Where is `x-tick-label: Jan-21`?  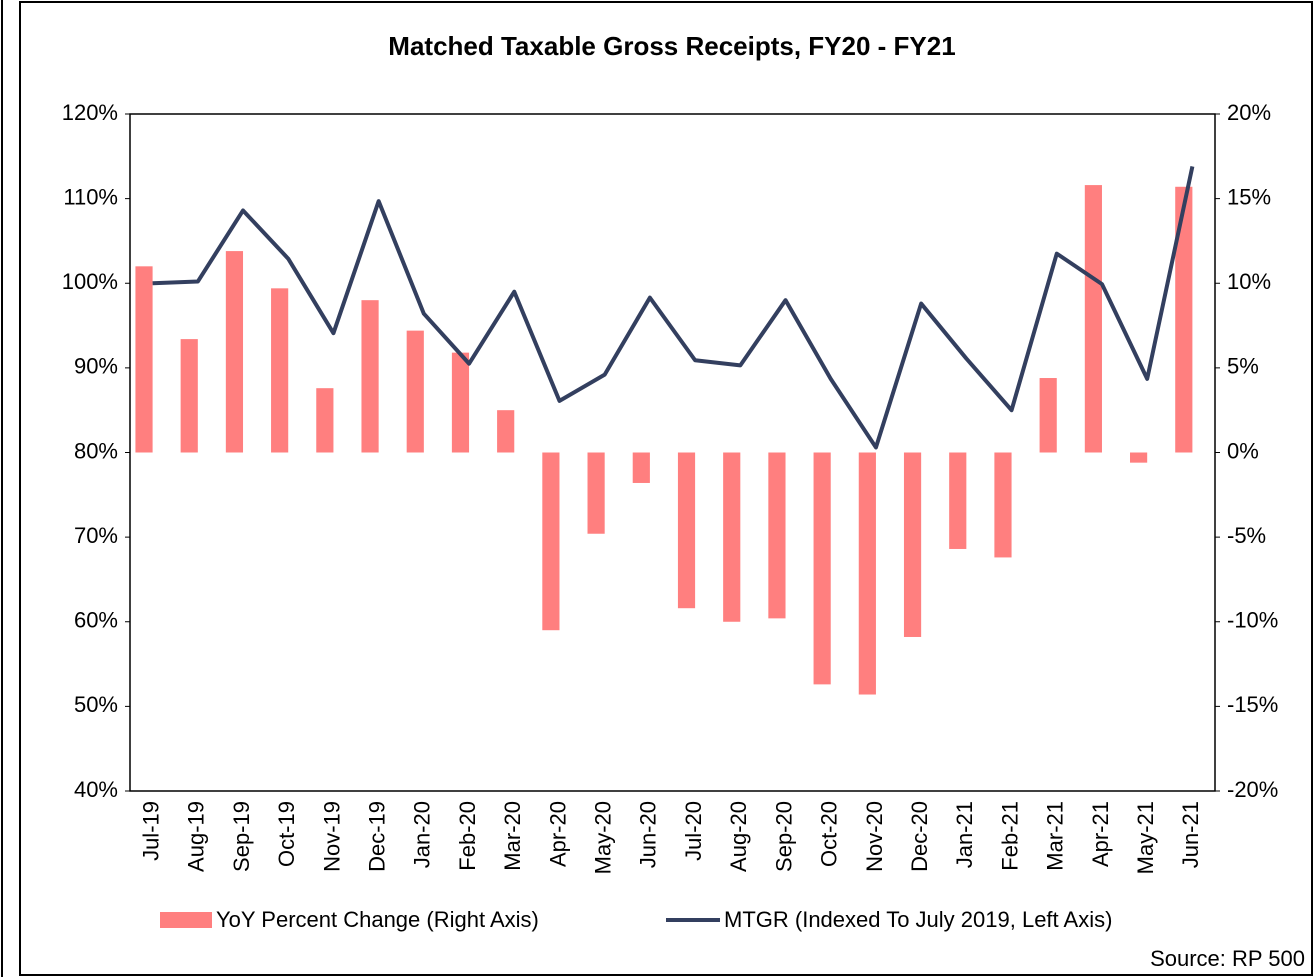
x-tick-label: Jan-21 is located at coordinates (964, 834).